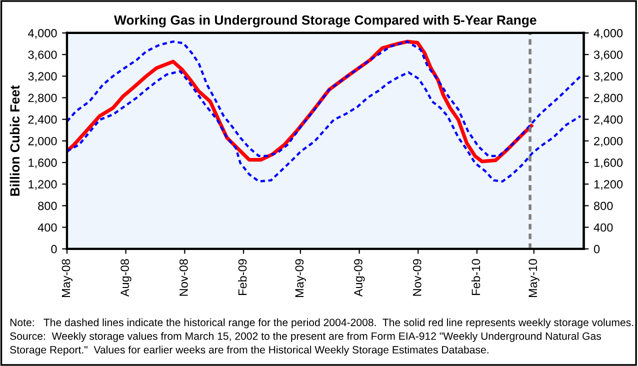 The image size is (638, 366). What do you see at coordinates (608, 141) in the screenshot?
I see `y2-tick-label: 2,000` at bounding box center [608, 141].